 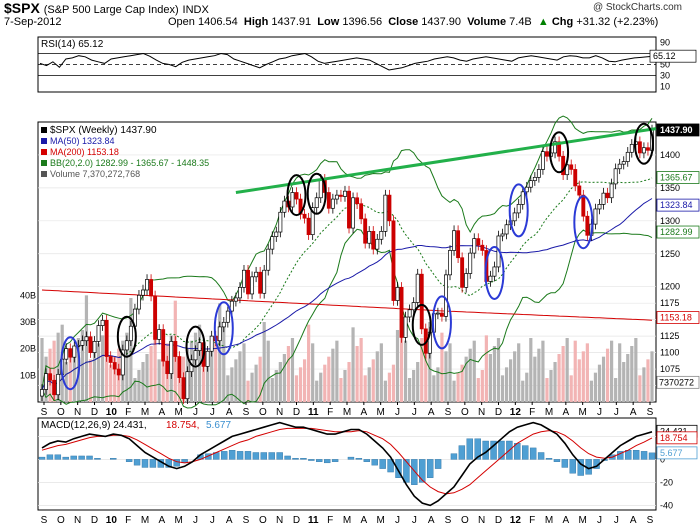 I want to click on volume-tick-label: 40B, so click(x=28, y=295).